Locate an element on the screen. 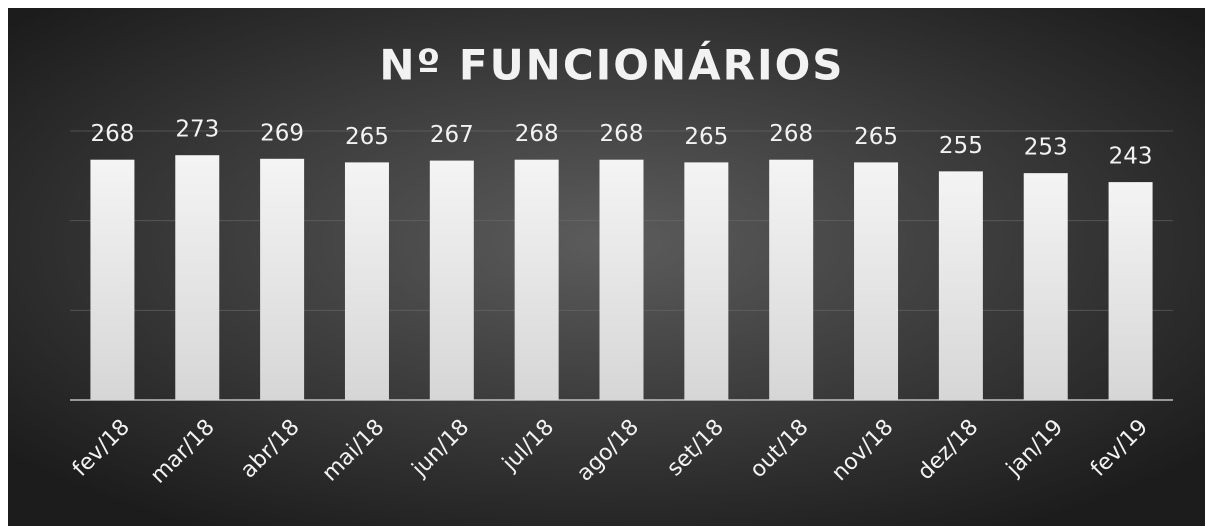  value-label: 253 is located at coordinates (1046, 148).